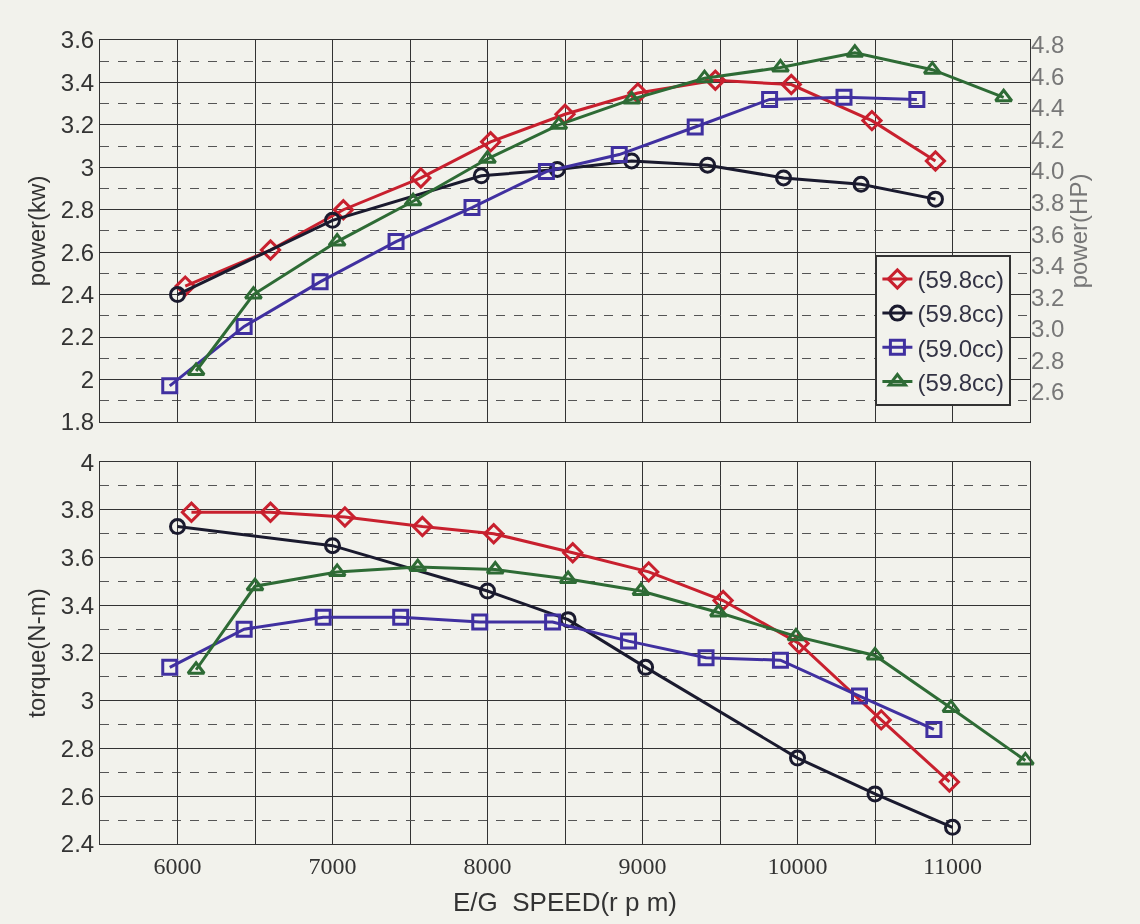  Describe the element at coordinates (1048, 139) in the screenshot. I see `y2-tick-label: 4.2` at that location.